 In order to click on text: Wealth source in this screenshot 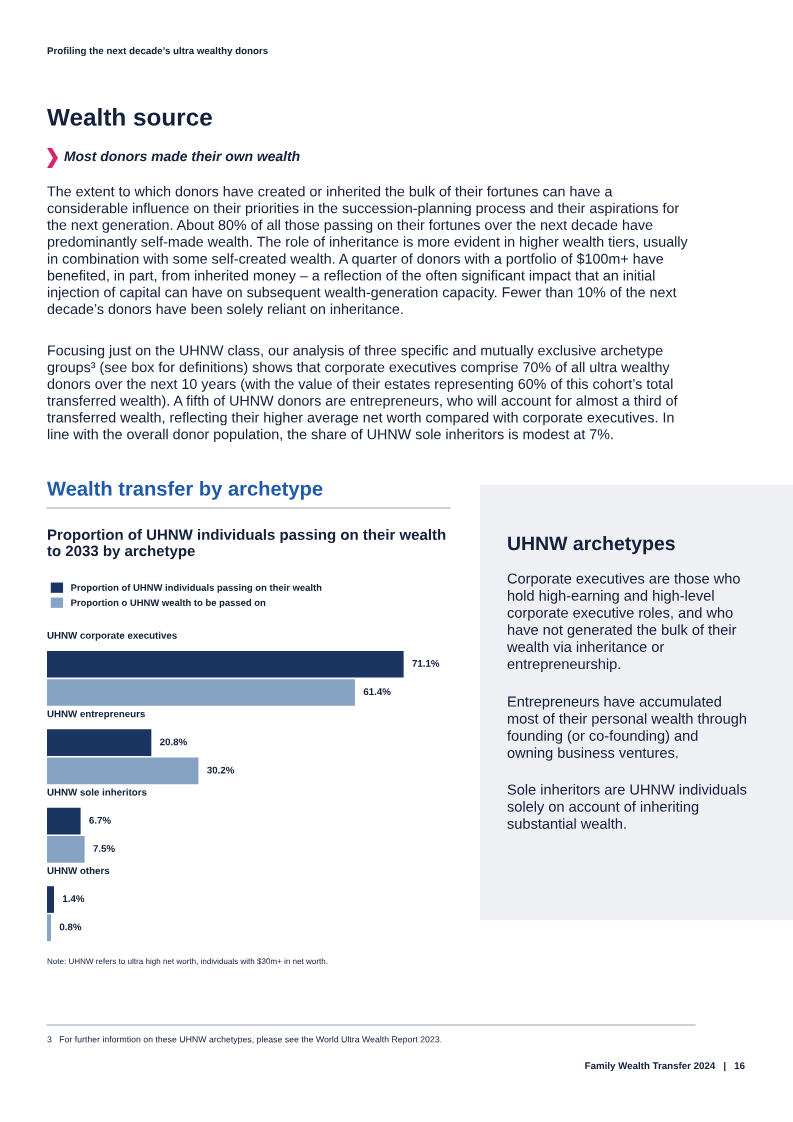, I will do `click(129, 117)`.